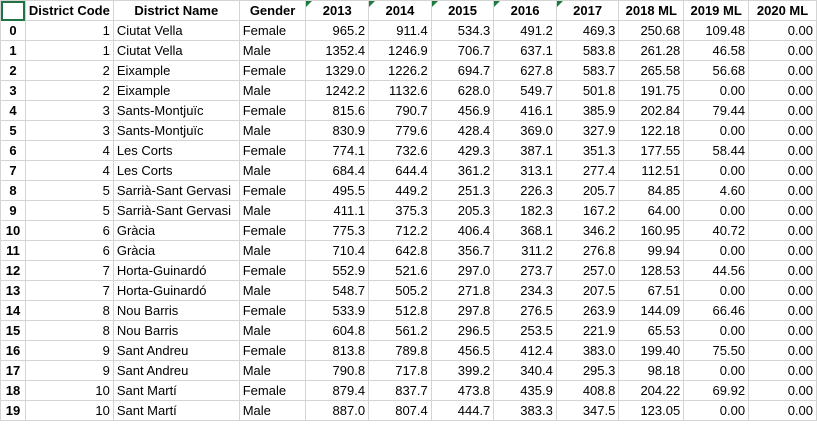 The width and height of the screenshot is (817, 429). What do you see at coordinates (587, 290) in the screenshot?
I see `cell-2017: 207.5` at bounding box center [587, 290].